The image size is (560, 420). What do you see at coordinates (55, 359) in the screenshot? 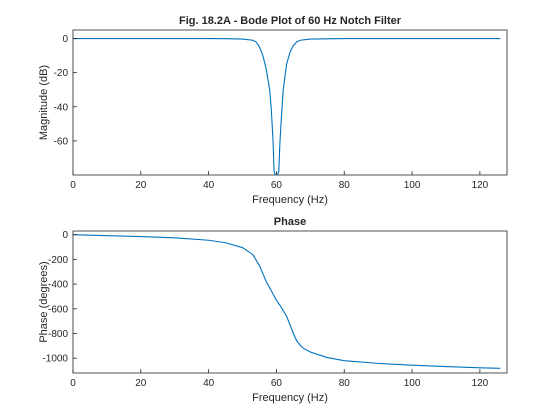
I see `y-tick-label: -1000` at bounding box center [55, 359].